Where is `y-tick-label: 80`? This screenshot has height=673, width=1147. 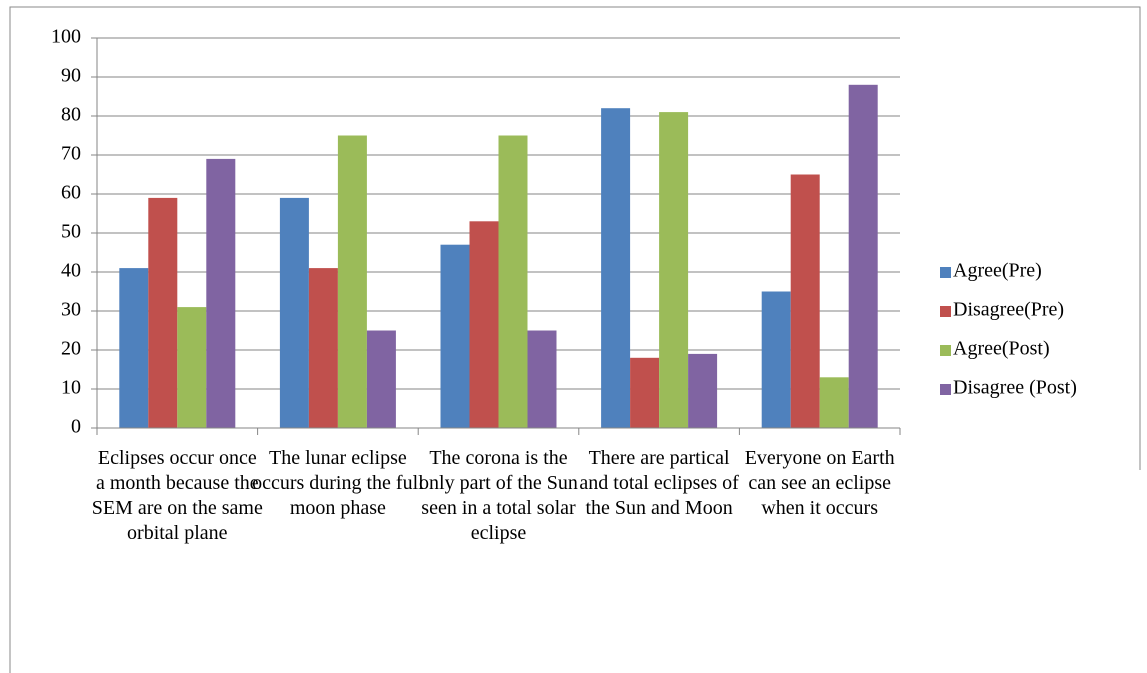 y-tick-label: 80 is located at coordinates (71, 115).